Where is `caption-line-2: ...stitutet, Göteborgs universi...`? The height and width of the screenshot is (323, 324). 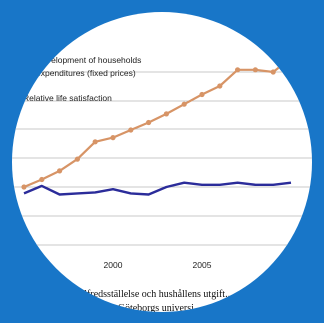
caption-line-2: ...stitutet, Göteborgs universi... is located at coordinates (139, 308).